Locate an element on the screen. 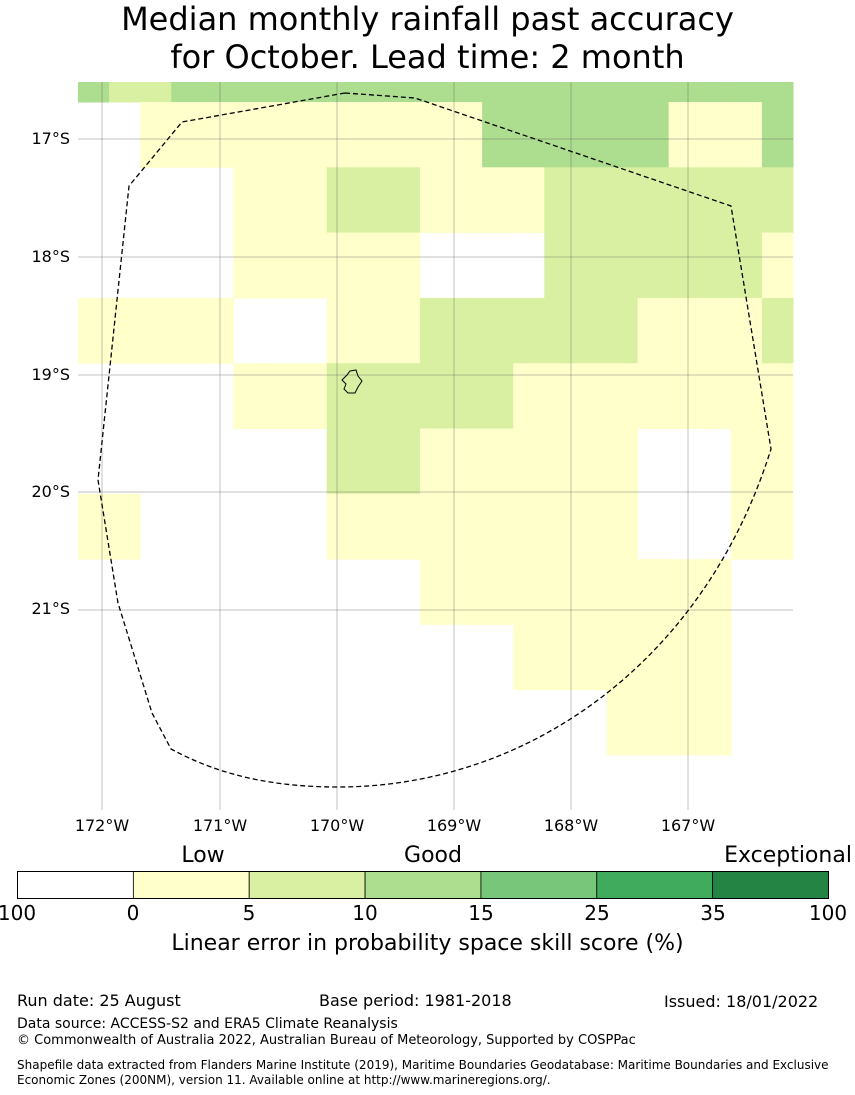 This screenshot has width=855, height=1095. colorbar-tick: 10 is located at coordinates (365, 913).